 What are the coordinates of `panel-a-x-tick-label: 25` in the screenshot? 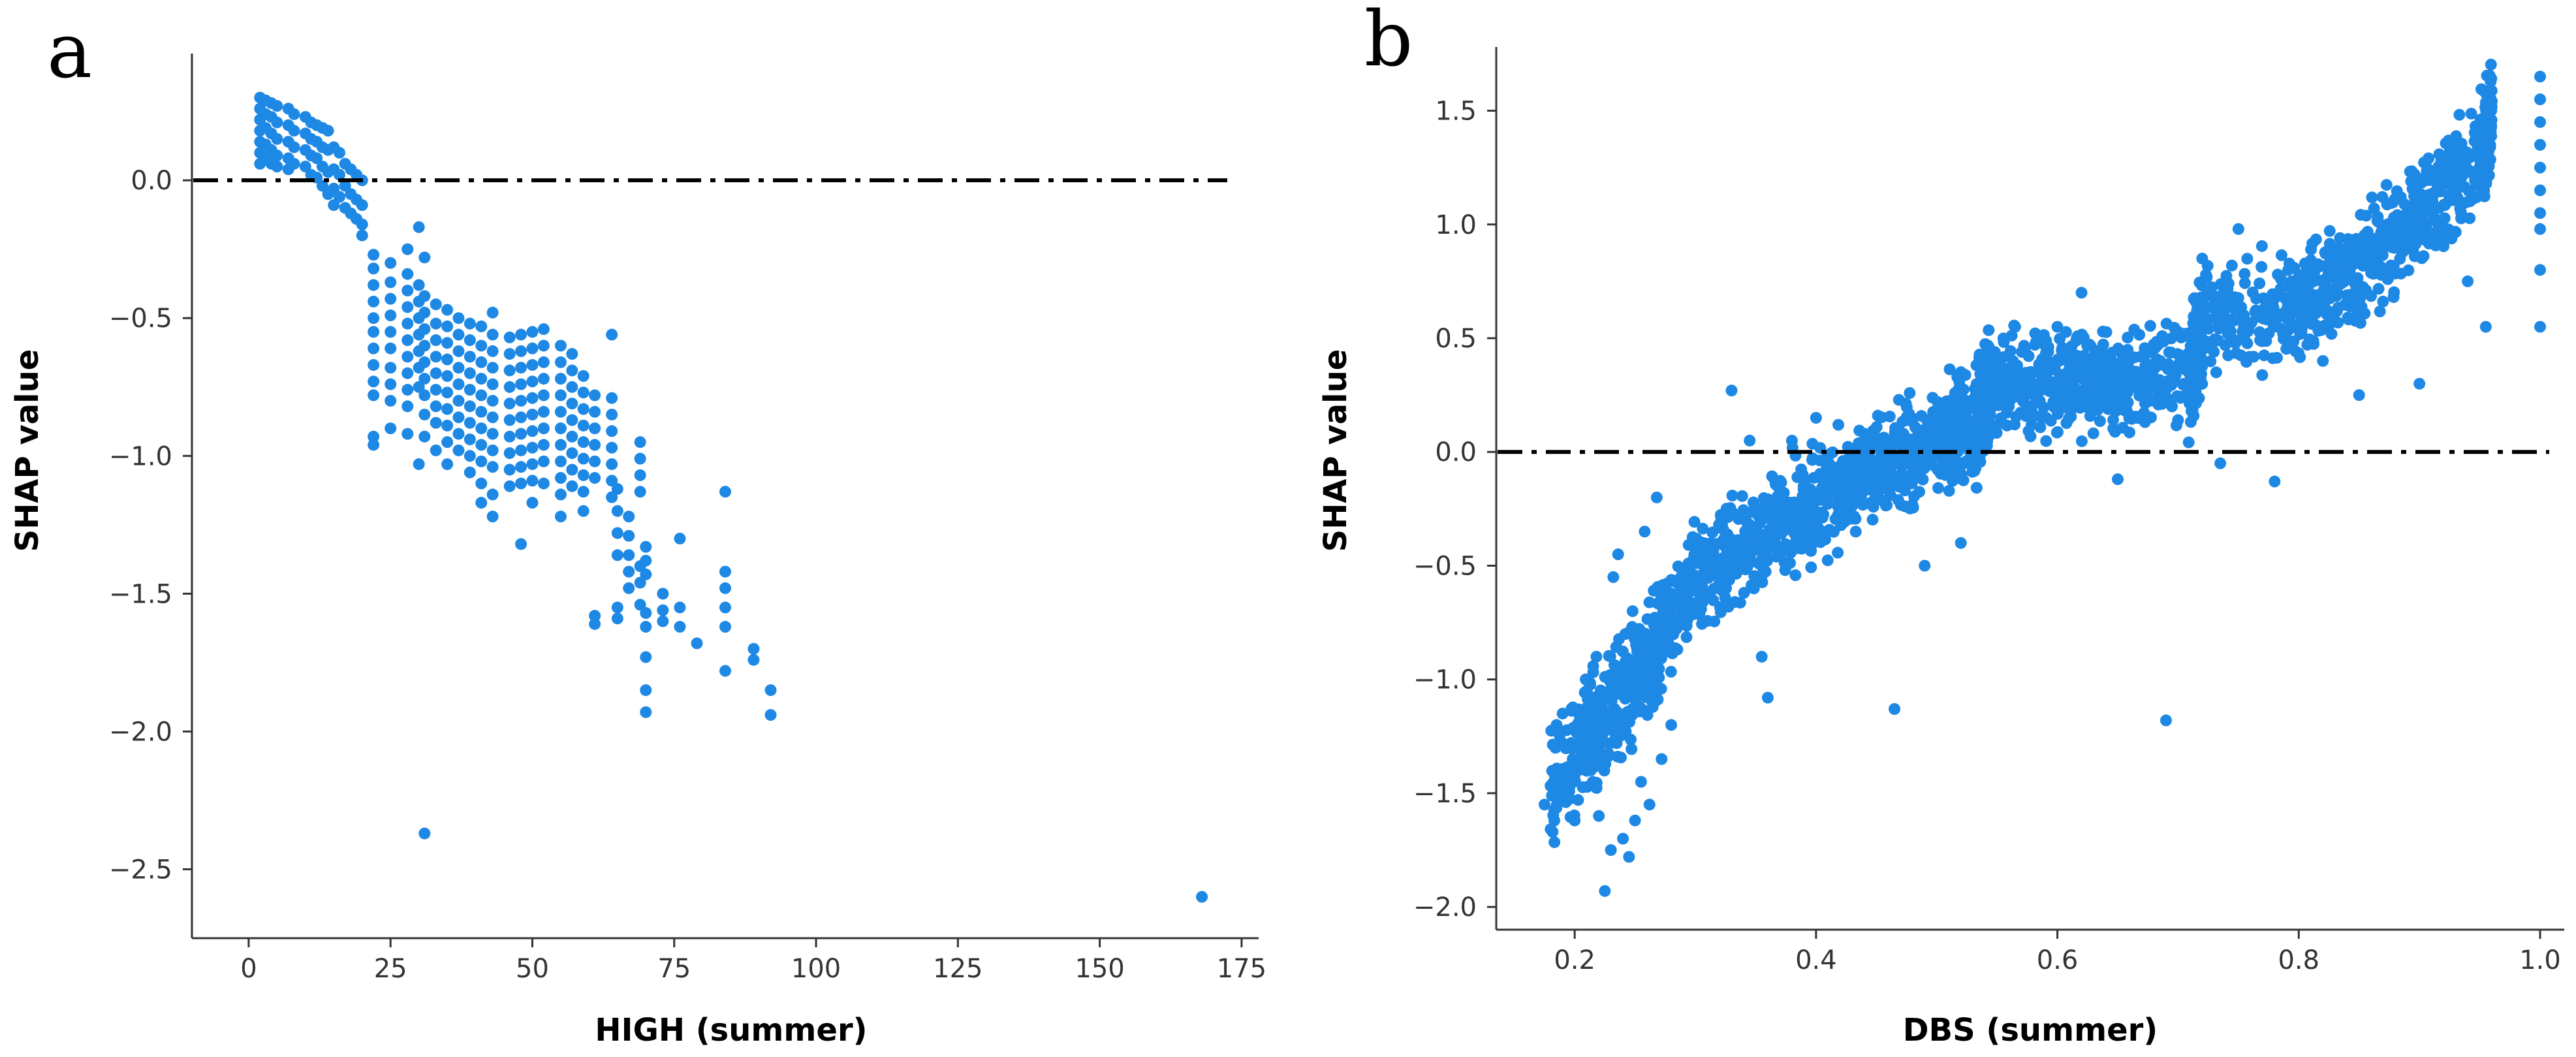 It's located at (391, 969).